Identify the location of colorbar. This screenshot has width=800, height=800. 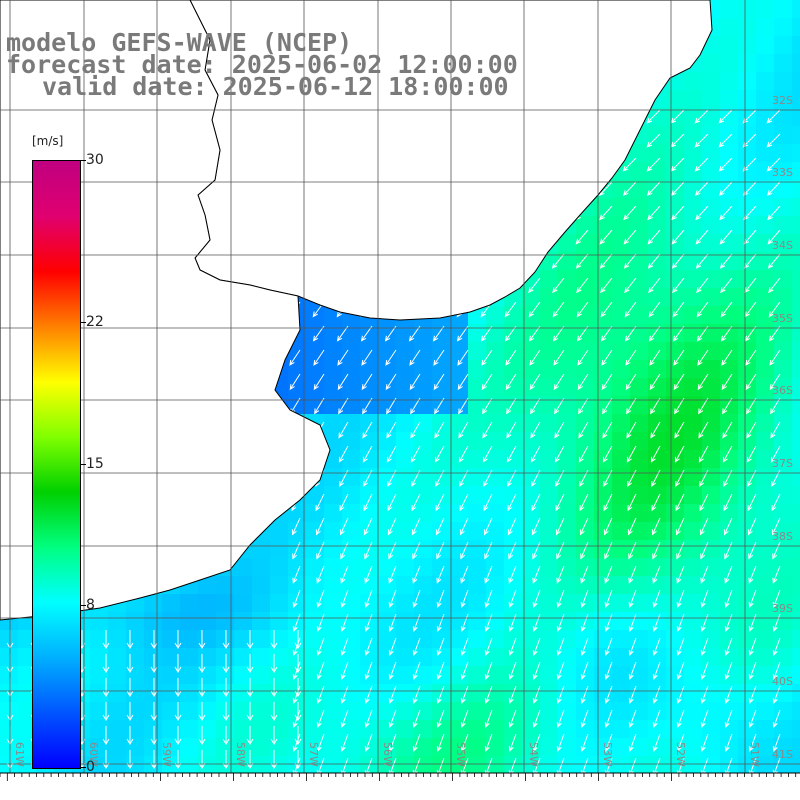
(56, 464).